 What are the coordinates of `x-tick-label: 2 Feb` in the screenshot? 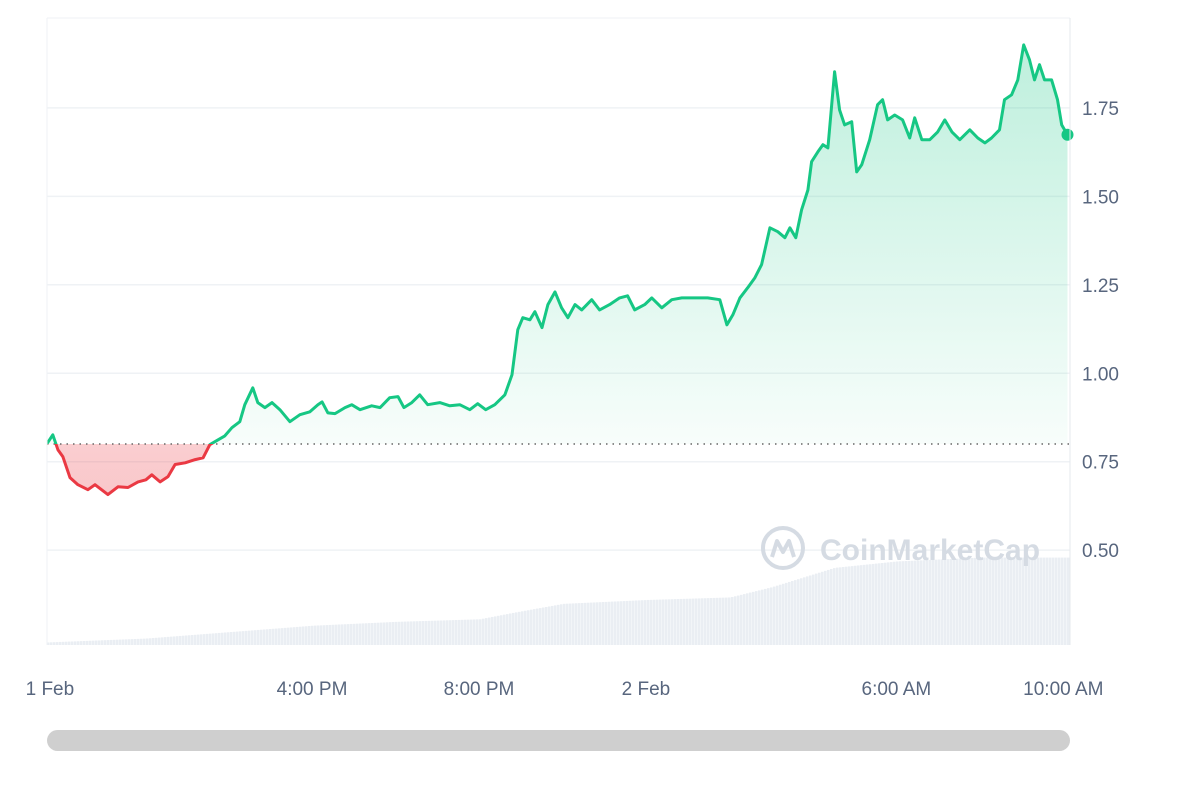 It's located at (646, 689).